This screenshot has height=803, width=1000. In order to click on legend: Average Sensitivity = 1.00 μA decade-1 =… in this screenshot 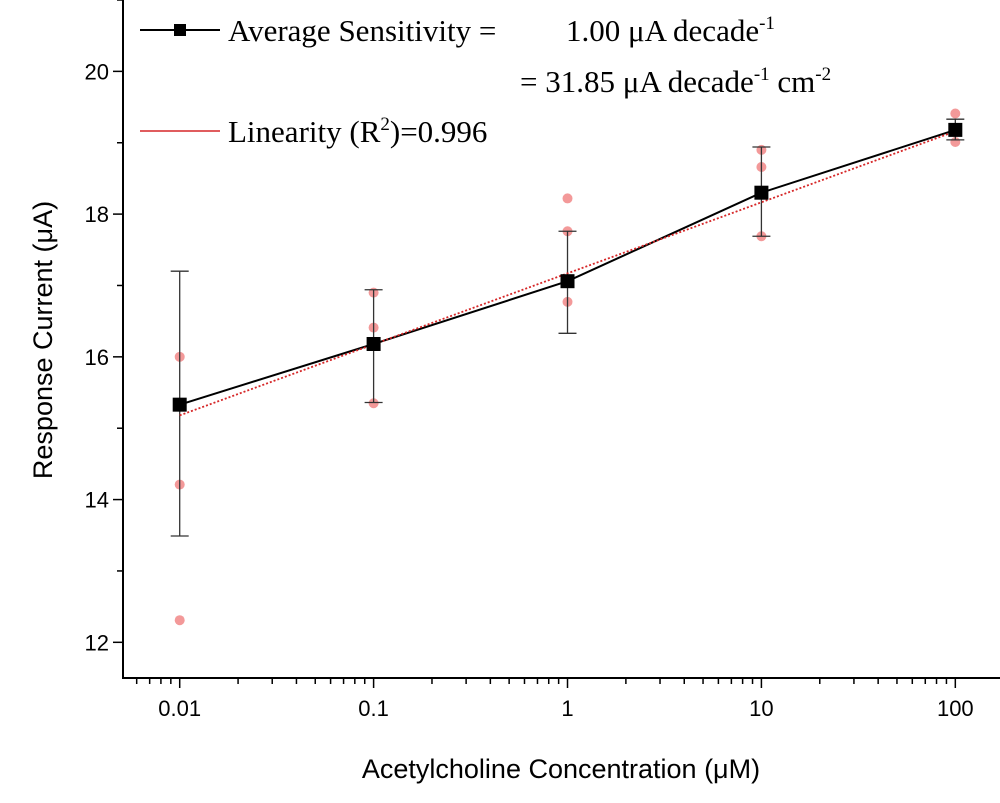, I will do `click(485, 81)`.